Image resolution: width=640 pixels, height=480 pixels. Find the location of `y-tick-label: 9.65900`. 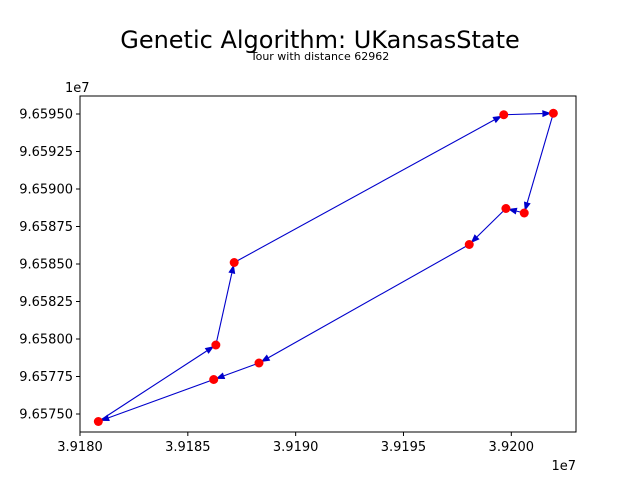

y-tick-label: 9.65900 is located at coordinates (46, 190).